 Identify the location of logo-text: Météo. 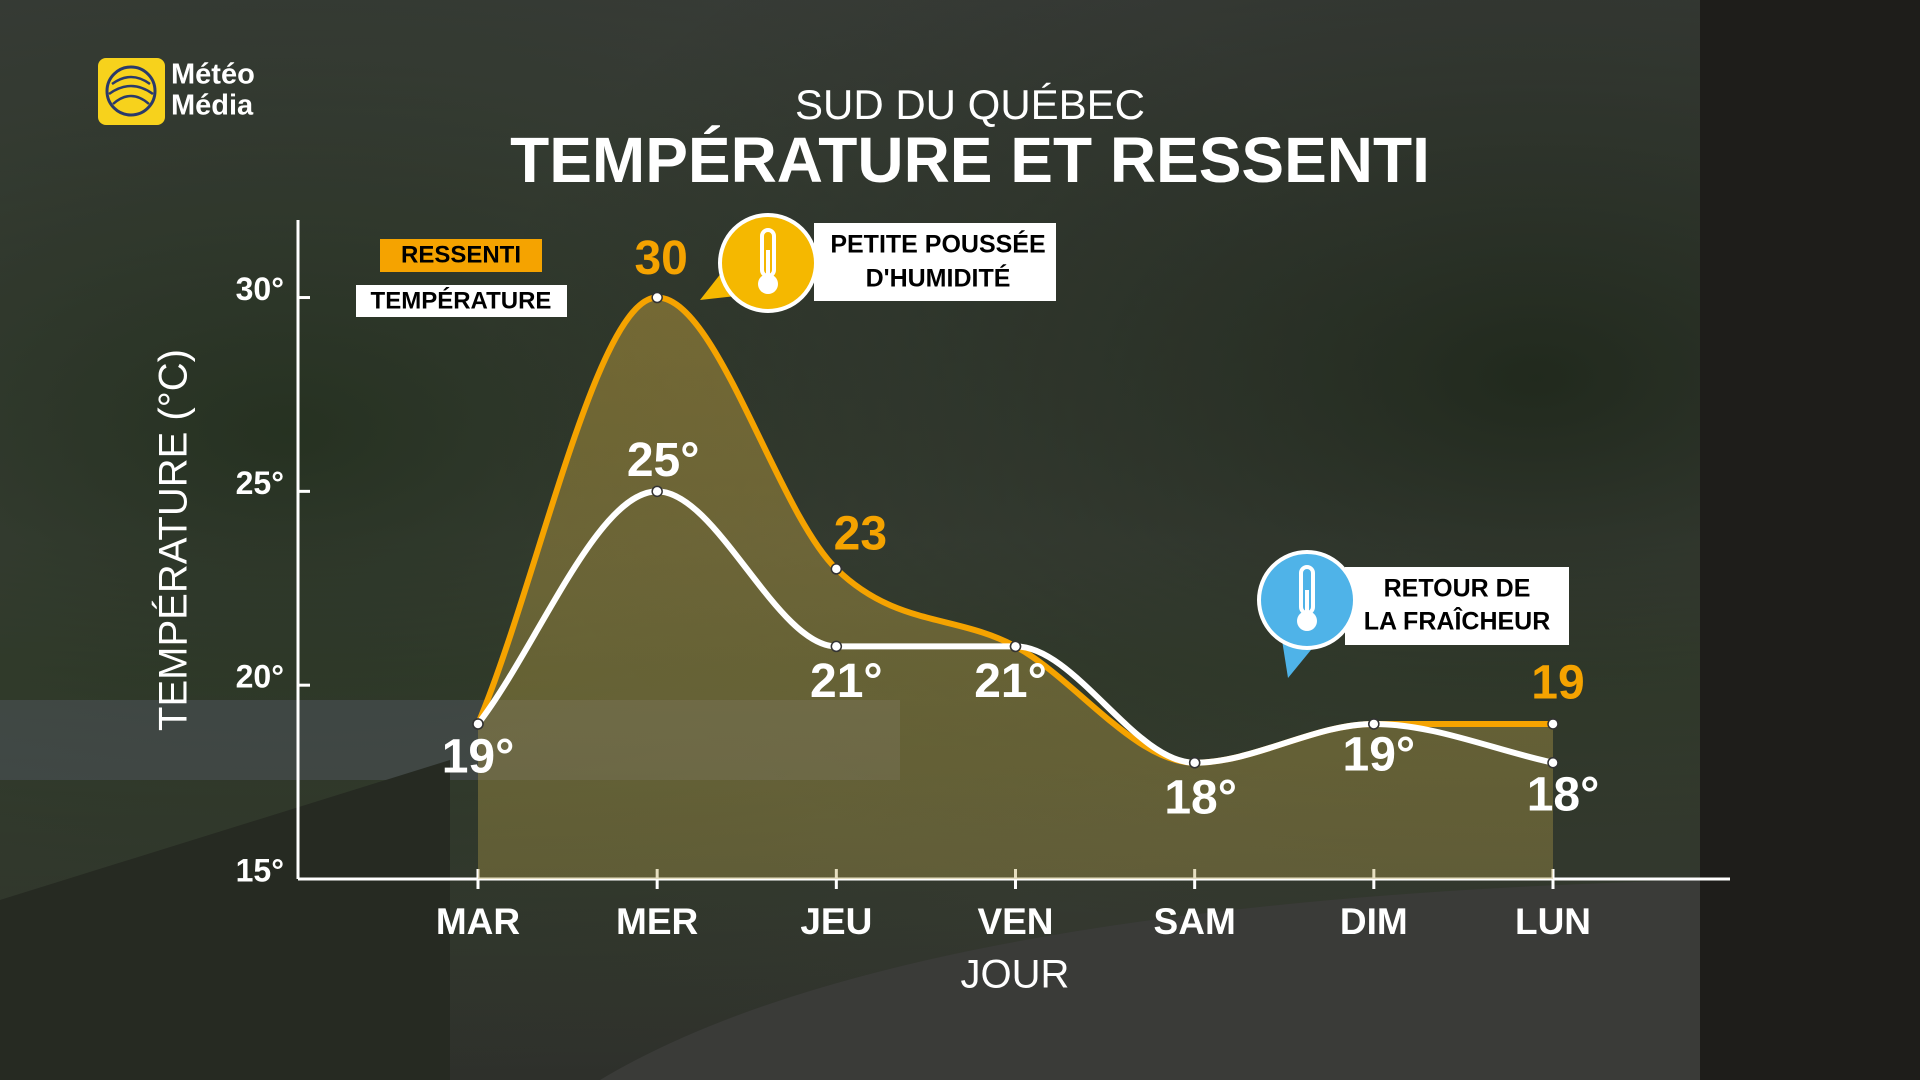
(213, 75).